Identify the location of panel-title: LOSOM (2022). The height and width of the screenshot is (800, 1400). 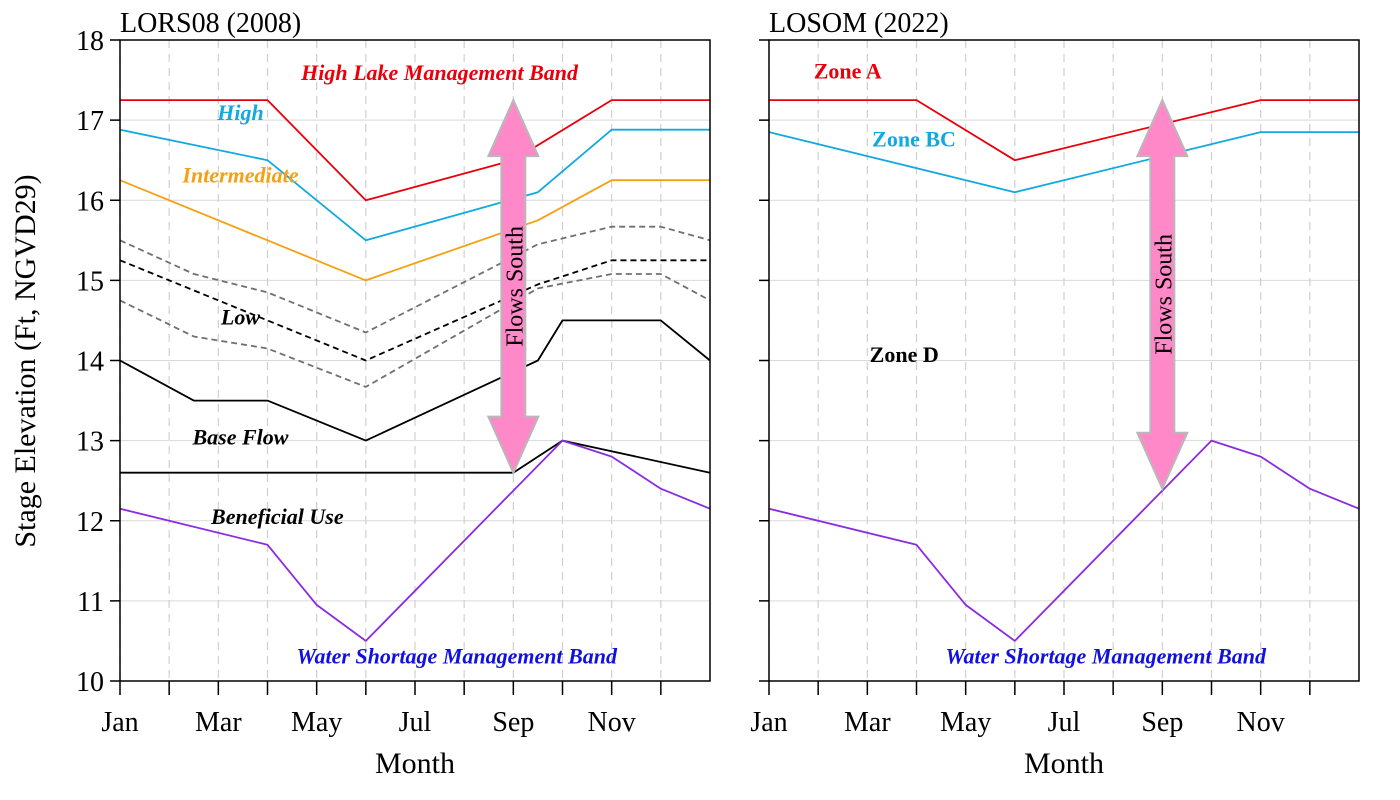
(859, 23).